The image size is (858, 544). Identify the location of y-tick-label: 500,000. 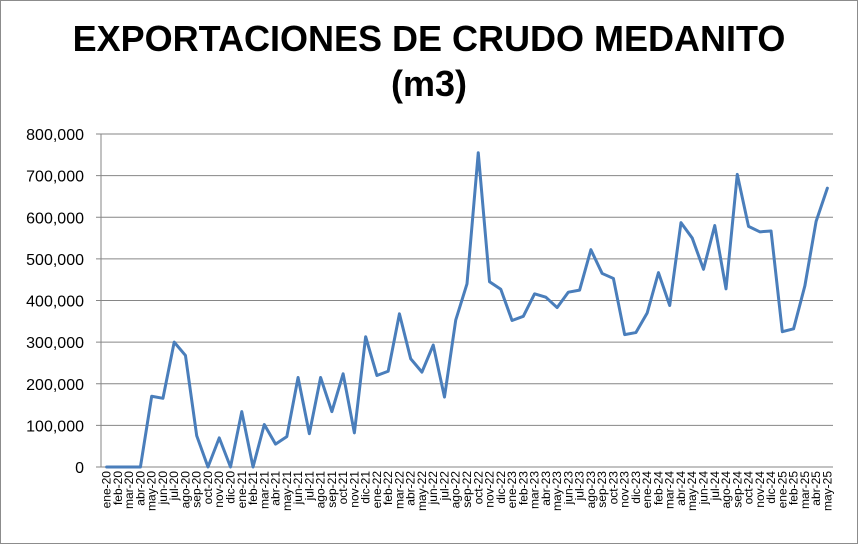
(55, 260).